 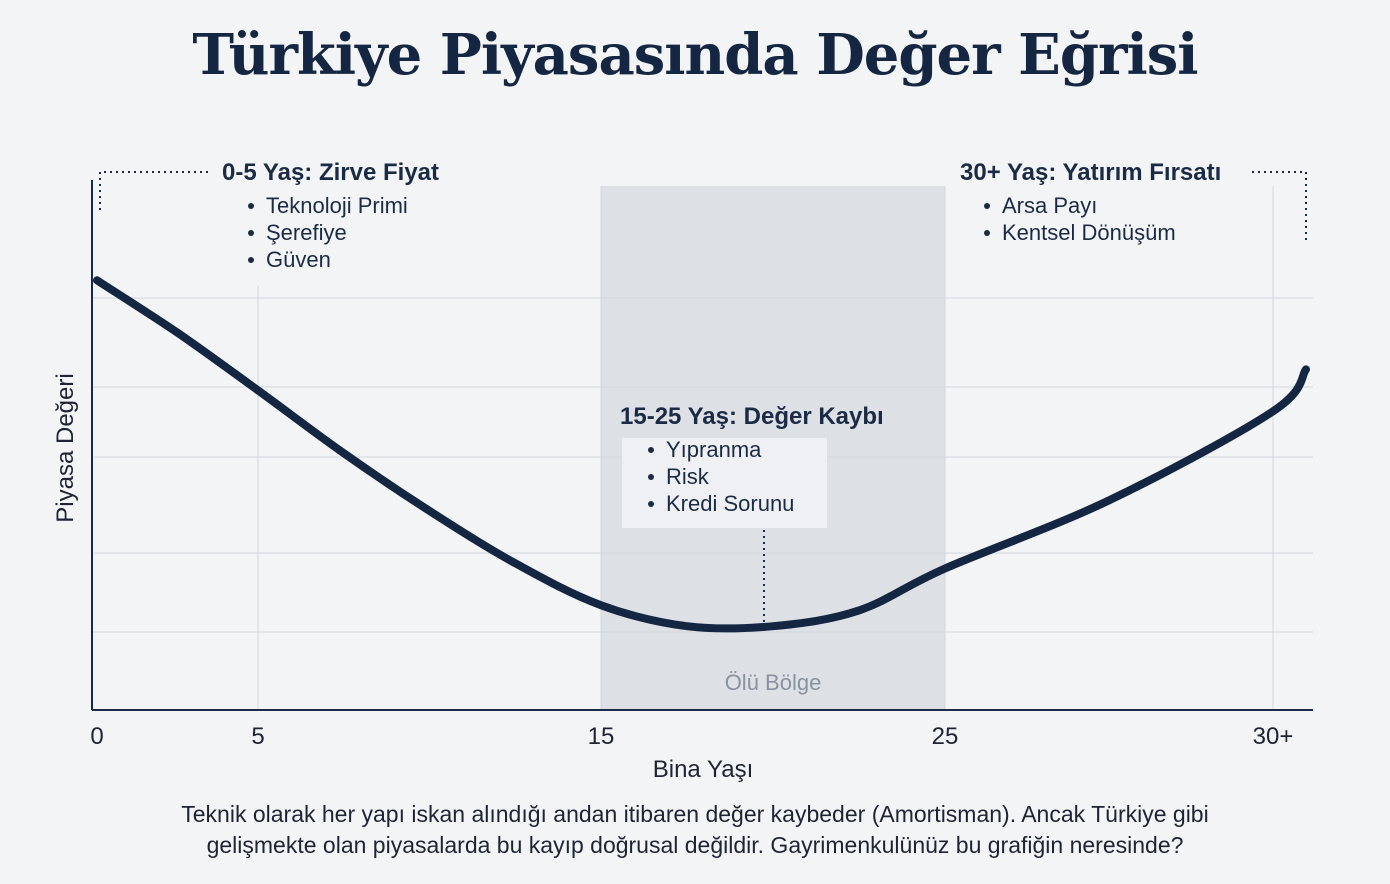 What do you see at coordinates (752, 416) in the screenshot?
I see `annotation-title: 15-25 Yaş: Değer Kaybı` at bounding box center [752, 416].